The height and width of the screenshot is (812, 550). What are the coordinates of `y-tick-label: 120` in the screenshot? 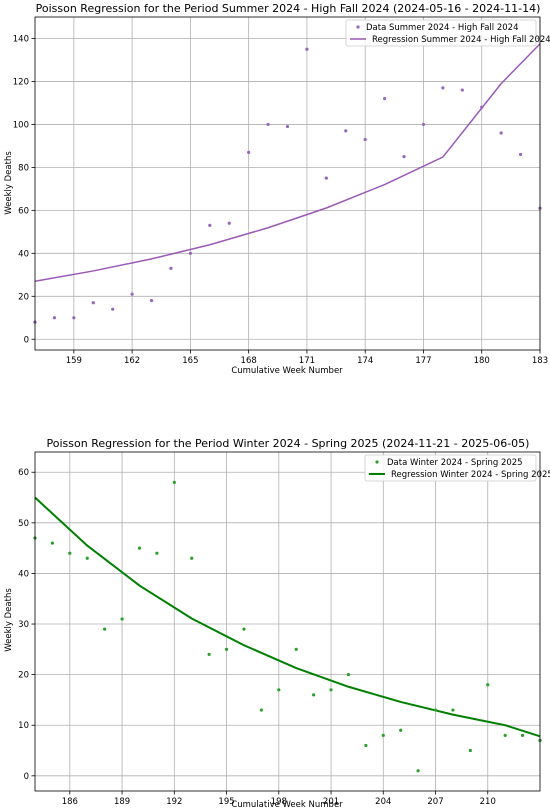 It's located at (21, 82).